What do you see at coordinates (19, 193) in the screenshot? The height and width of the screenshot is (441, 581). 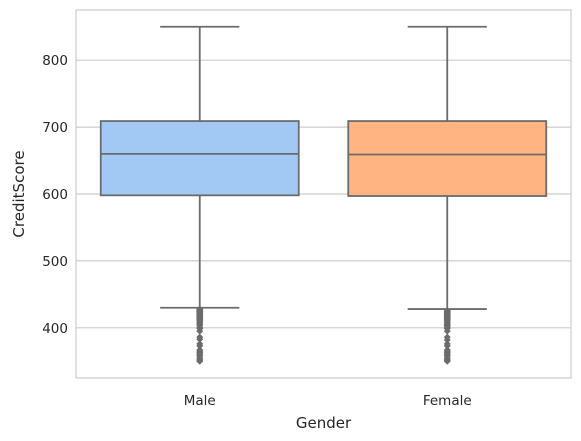 I see `y-axis-label: CreditScore` at bounding box center [19, 193].